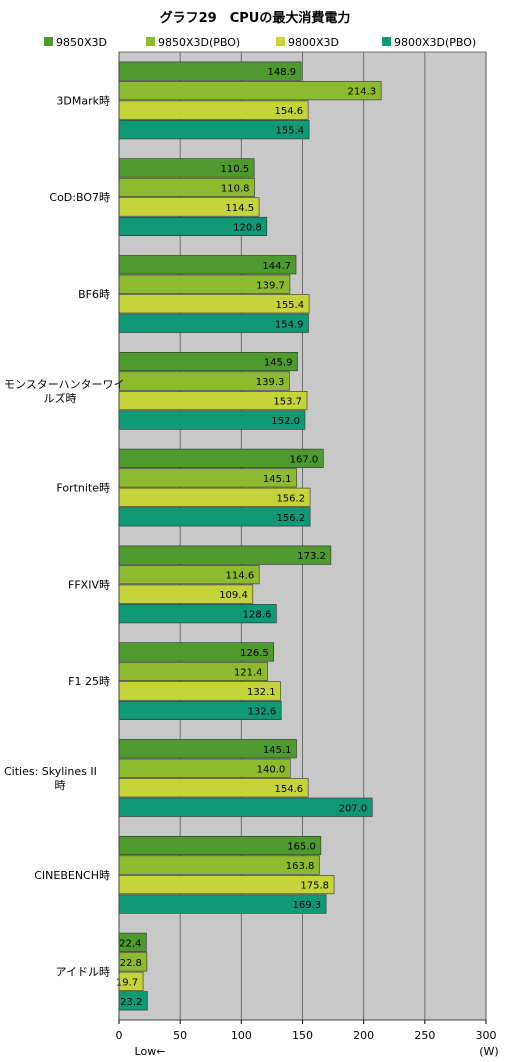 This screenshot has height=1062, width=511. I want to click on data-label: 207.0, so click(353, 808).